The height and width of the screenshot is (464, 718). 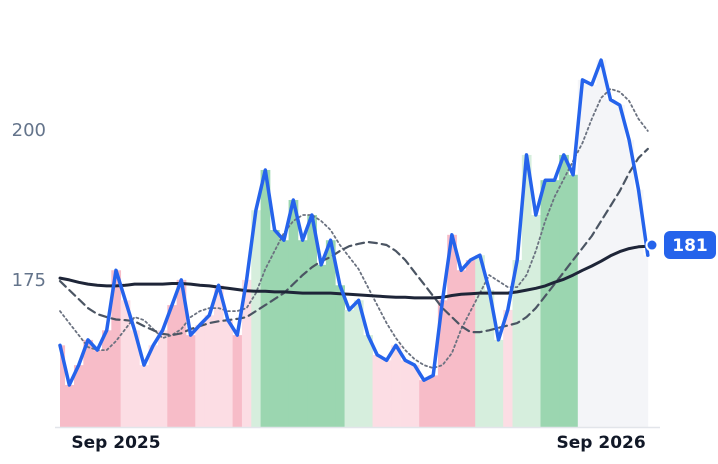 I want to click on end-badge, so click(x=690, y=245).